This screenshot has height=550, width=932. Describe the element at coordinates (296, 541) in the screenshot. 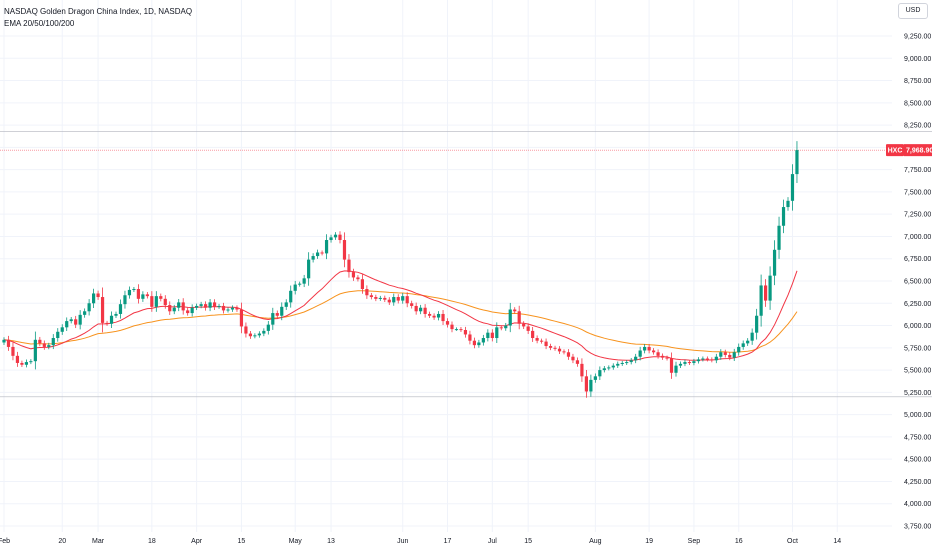

I see `time-axis-label: May` at that location.